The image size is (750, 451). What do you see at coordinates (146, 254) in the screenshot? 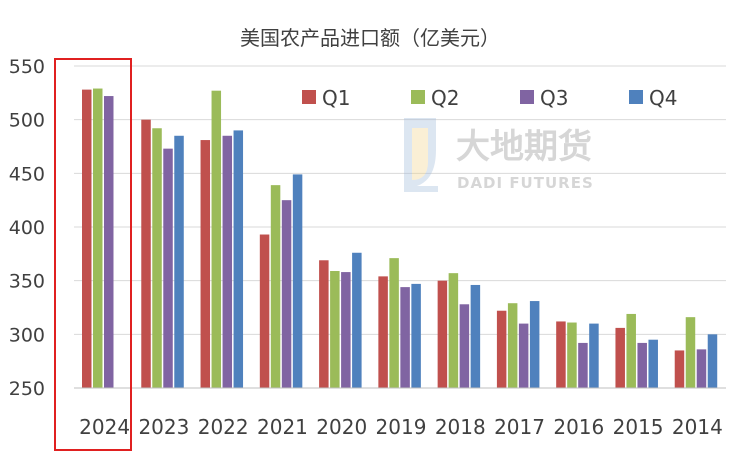
I see `bar-q1-2023` at bounding box center [146, 254].